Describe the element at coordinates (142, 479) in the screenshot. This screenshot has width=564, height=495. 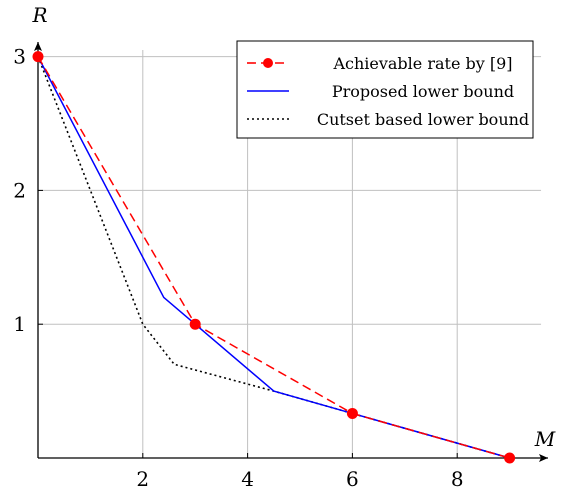
I see `x-tick-label-0: 2` at that location.